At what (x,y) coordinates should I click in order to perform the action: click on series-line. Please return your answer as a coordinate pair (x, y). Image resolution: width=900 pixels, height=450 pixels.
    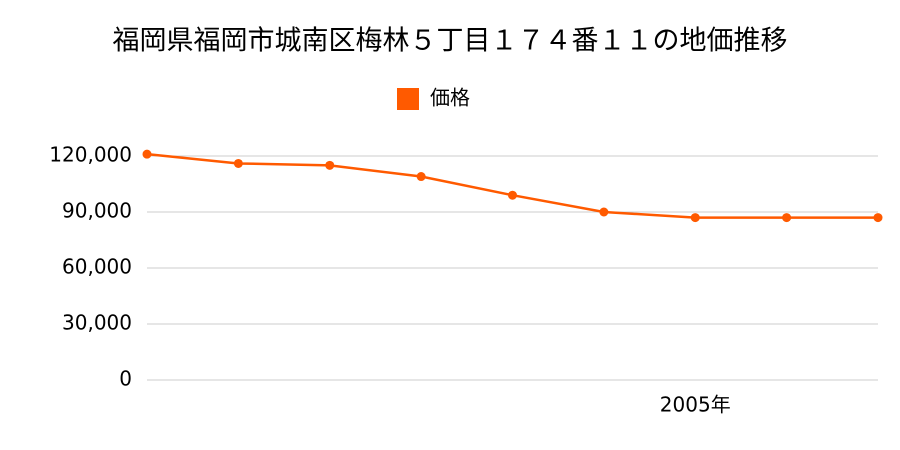
    Looking at the image, I should click on (512, 185).